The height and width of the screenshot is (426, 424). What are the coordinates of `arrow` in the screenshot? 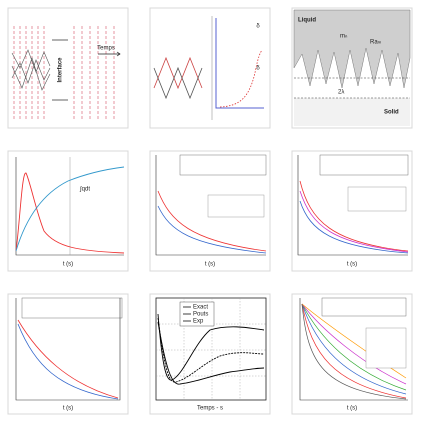 It's located at (109, 54).